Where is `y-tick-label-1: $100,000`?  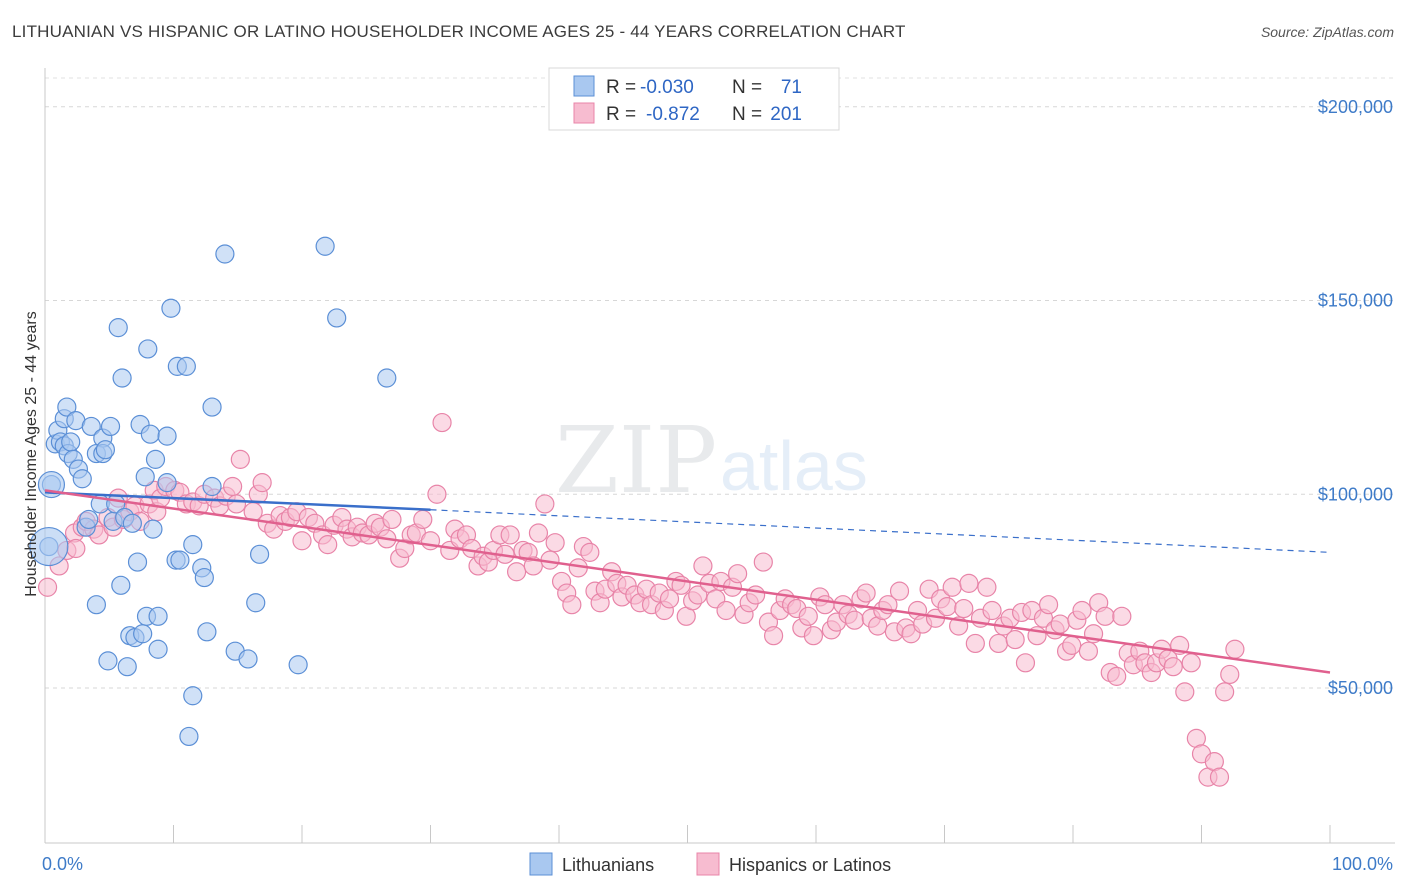
y-tick-label-1: $100,000 is located at coordinates (1355, 494).